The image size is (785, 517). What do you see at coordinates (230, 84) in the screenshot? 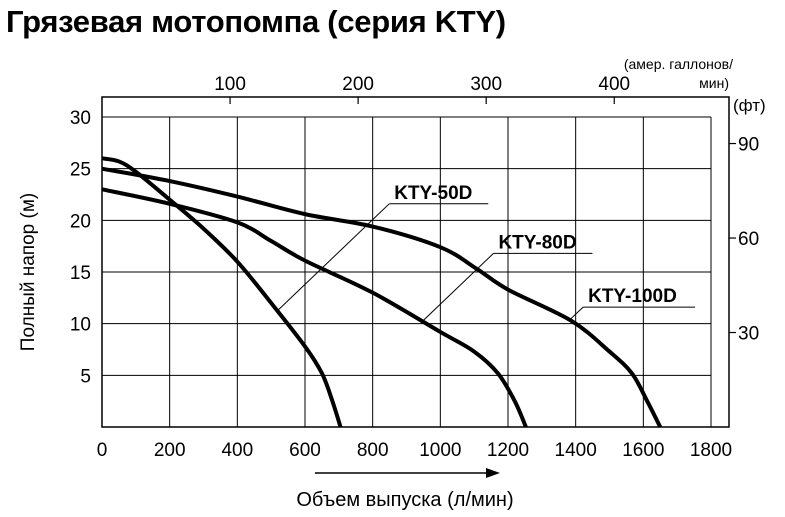
I see `top-tick-label: 100` at bounding box center [230, 84].